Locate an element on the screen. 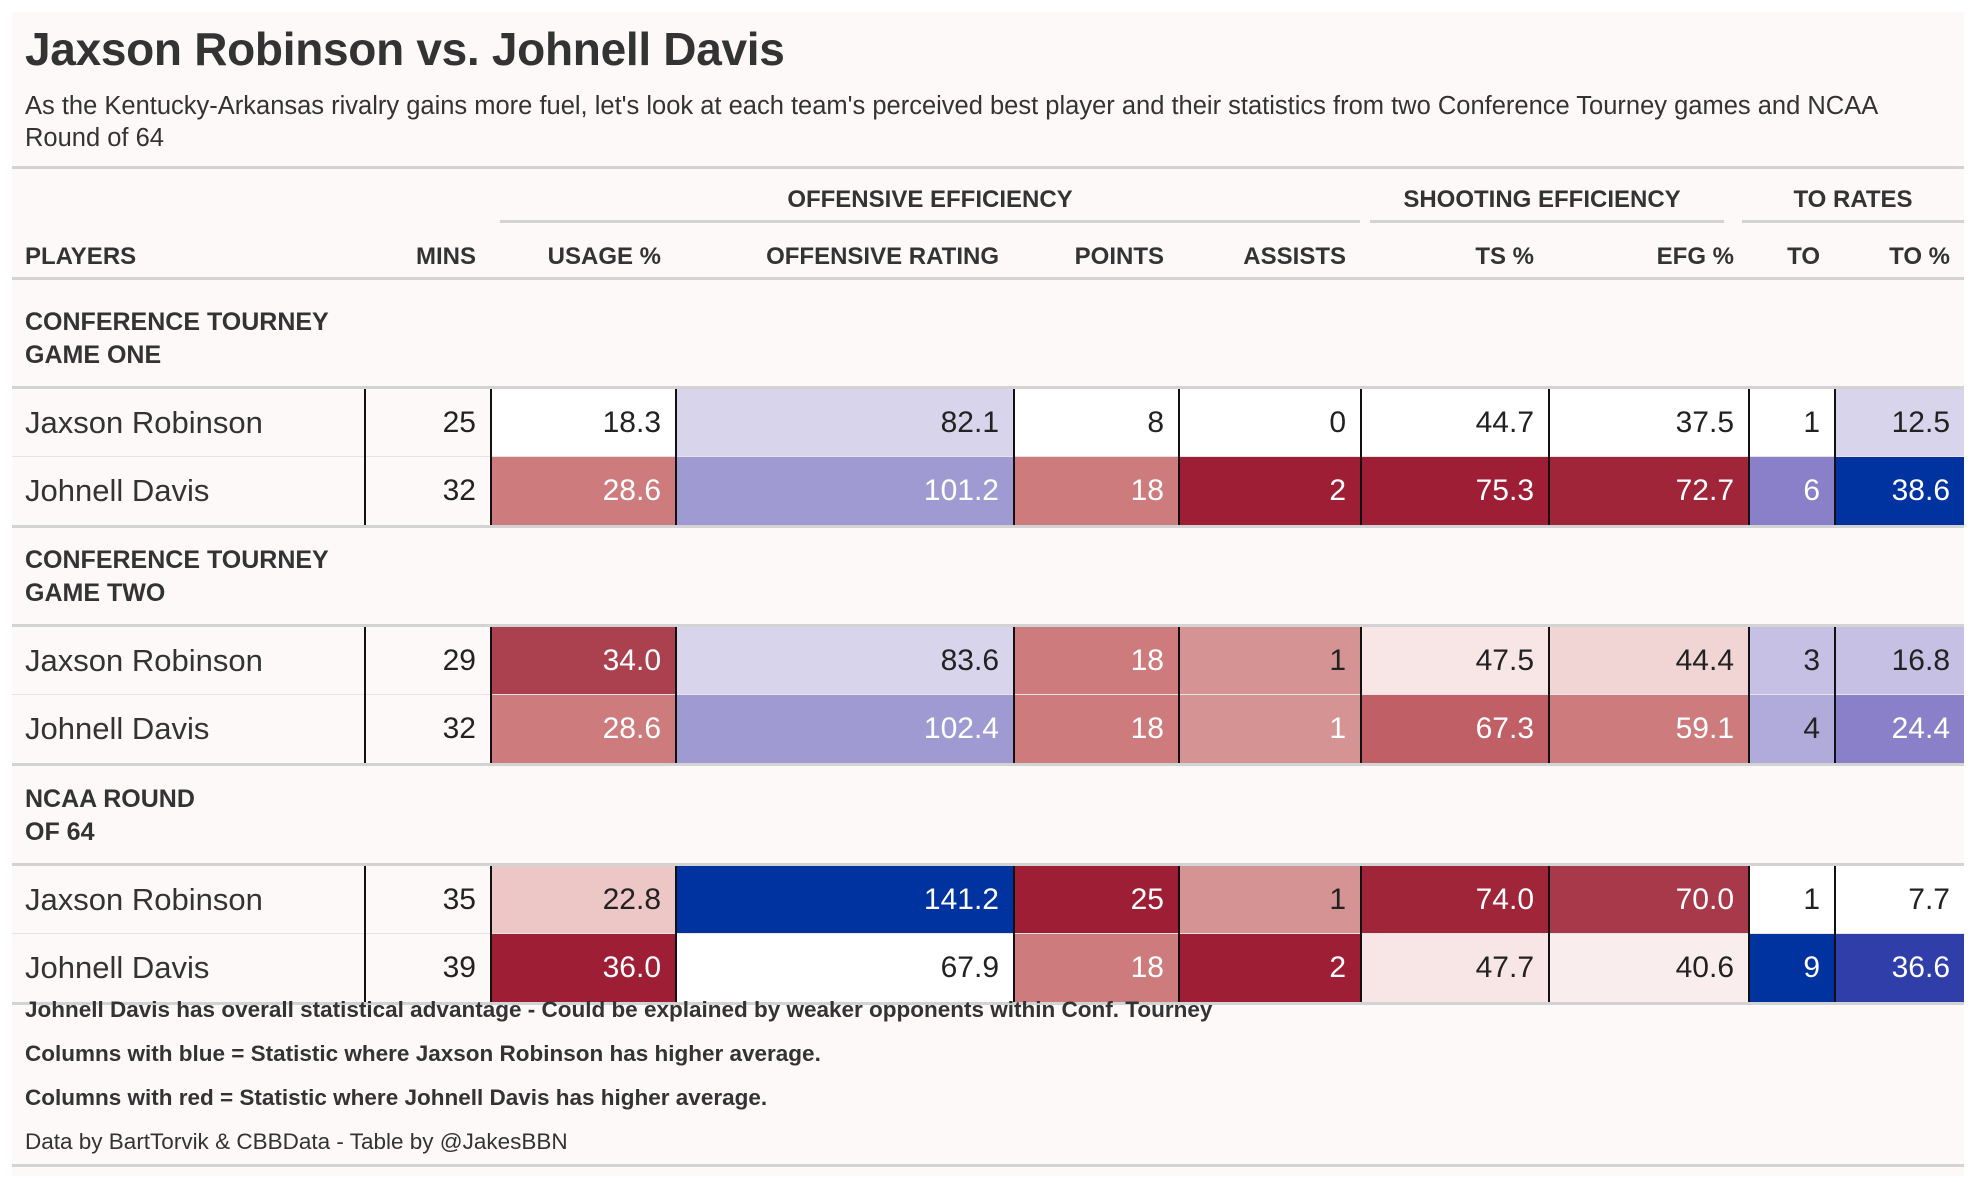 The height and width of the screenshot is (1182, 1972). group-label-line: OF 64 is located at coordinates (60, 832).